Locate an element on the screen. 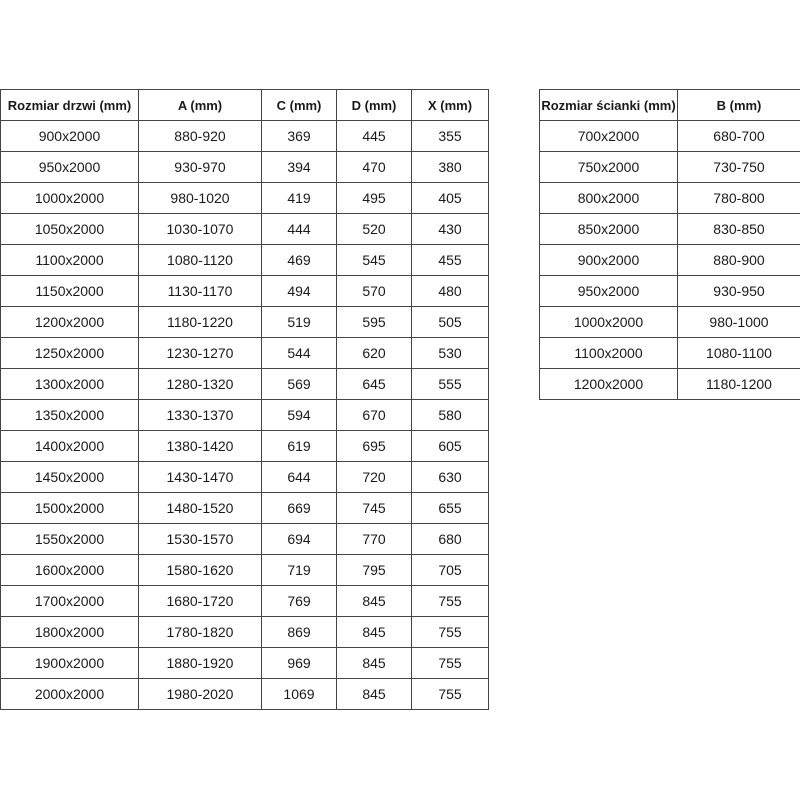 This screenshot has height=800, width=800. table-cell: 530 is located at coordinates (450, 353).